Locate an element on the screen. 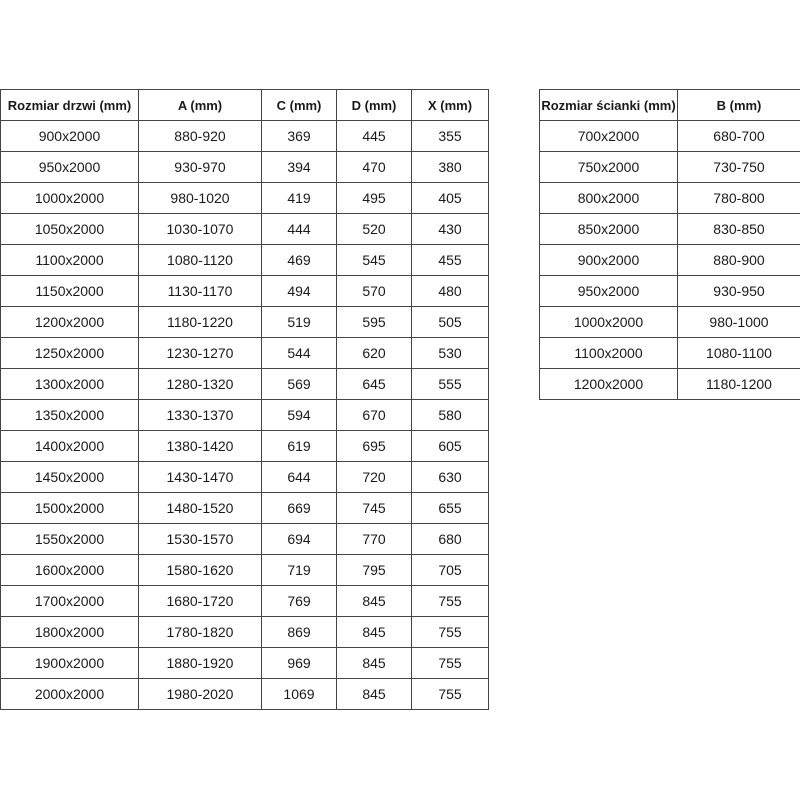 This screenshot has height=800, width=800. table-cell: 530 is located at coordinates (450, 353).